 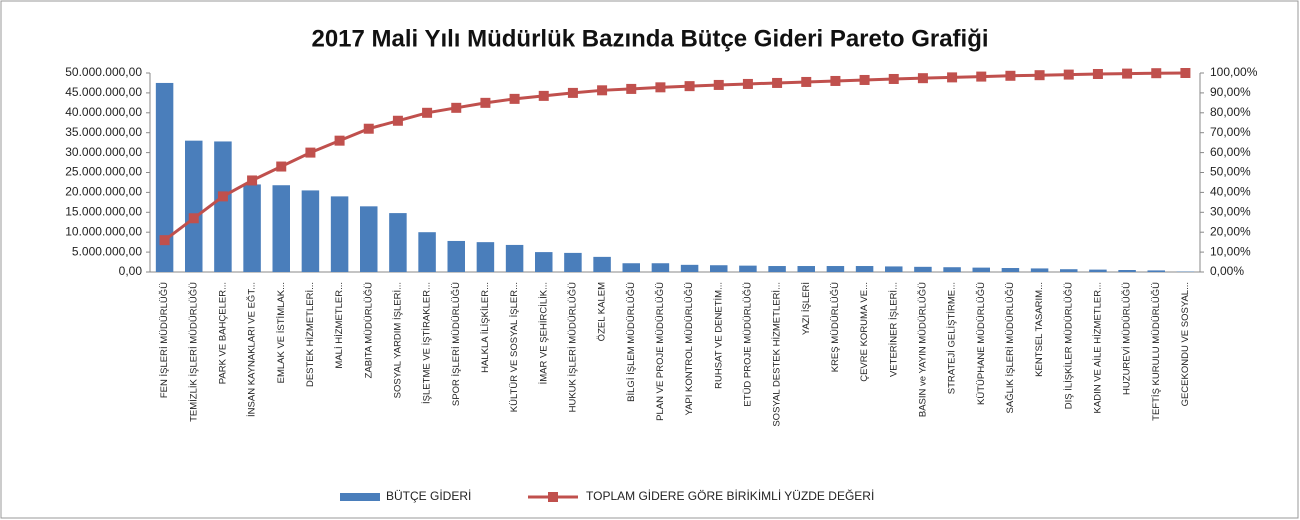 What do you see at coordinates (1230, 231) in the screenshot?
I see `y2-tick-label: 20,00%` at bounding box center [1230, 231].